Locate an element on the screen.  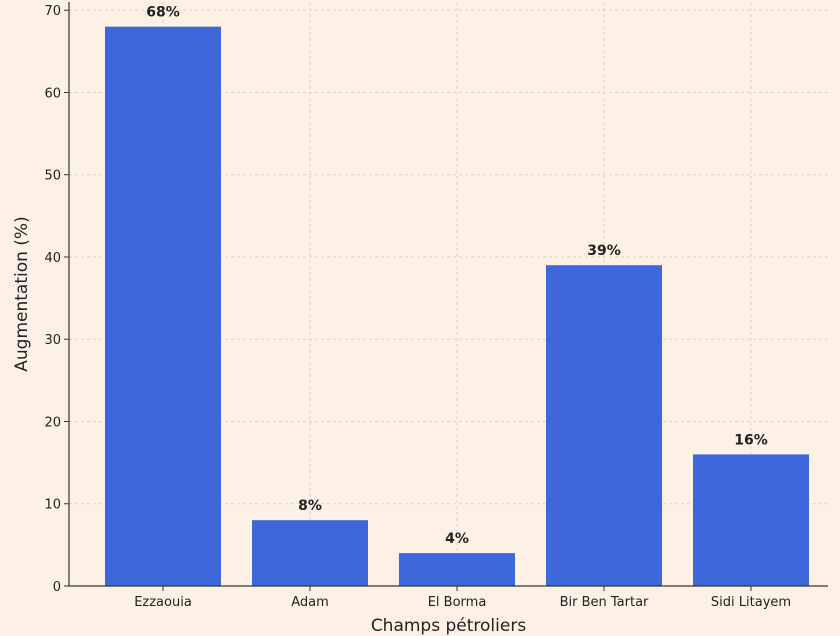
x-tick-label-4: Sidi Litayem is located at coordinates (751, 602).